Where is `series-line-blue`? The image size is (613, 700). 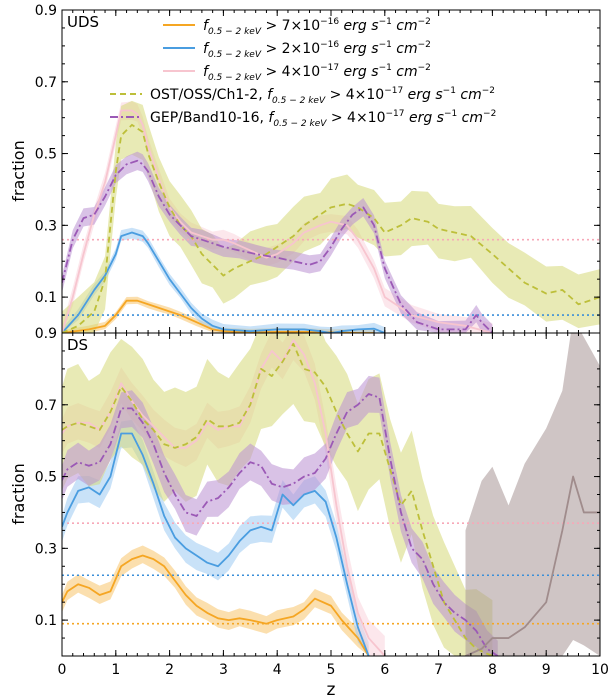 series-line-blue is located at coordinates (224, 282).